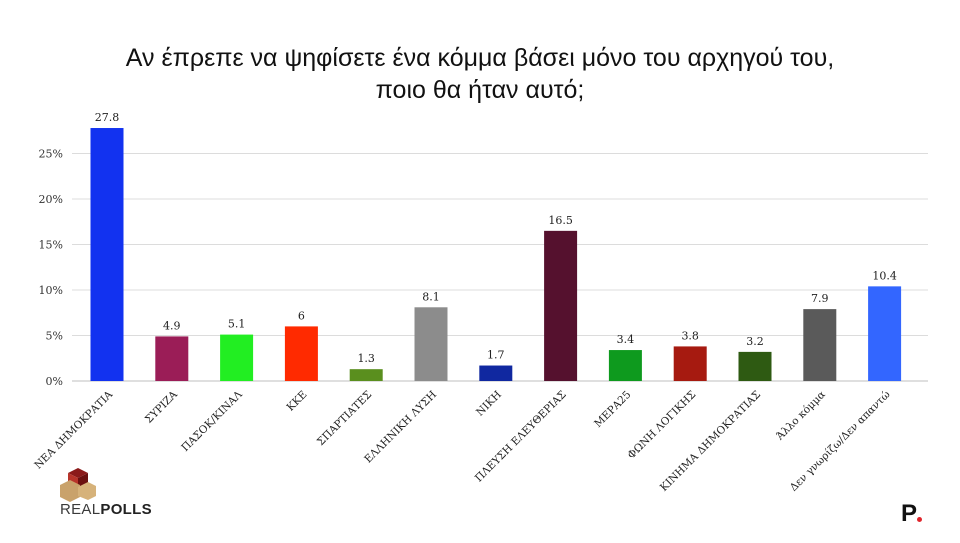 Image resolution: width=960 pixels, height=543 pixels. I want to click on value-label: 1.3, so click(366, 358).